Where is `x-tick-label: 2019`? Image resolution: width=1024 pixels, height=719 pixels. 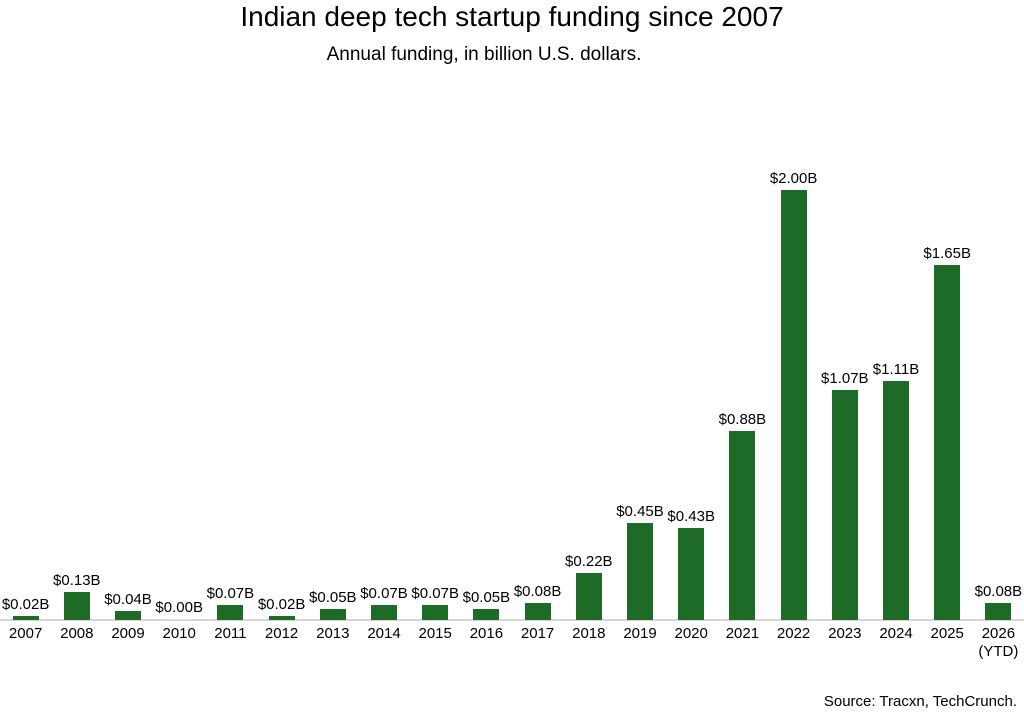
x-tick-label: 2019 is located at coordinates (640, 634).